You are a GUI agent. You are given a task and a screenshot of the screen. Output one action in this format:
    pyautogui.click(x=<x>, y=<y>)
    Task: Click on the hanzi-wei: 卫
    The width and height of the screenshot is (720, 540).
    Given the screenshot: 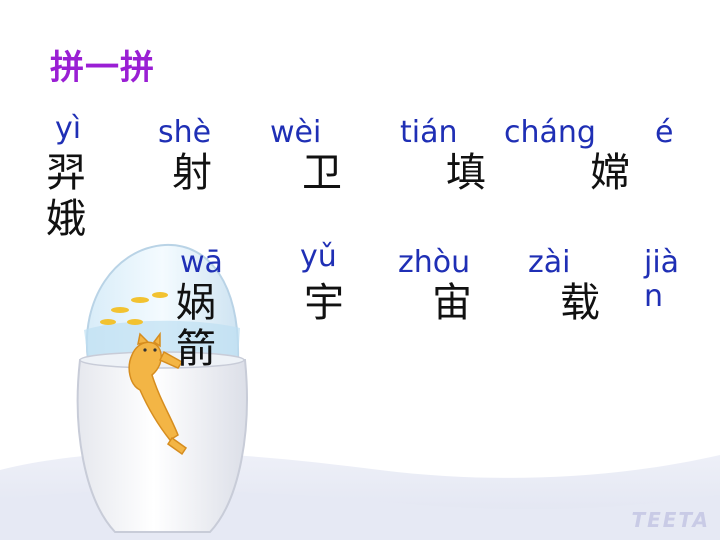 What is the action you would take?
    pyautogui.click(x=322, y=173)
    